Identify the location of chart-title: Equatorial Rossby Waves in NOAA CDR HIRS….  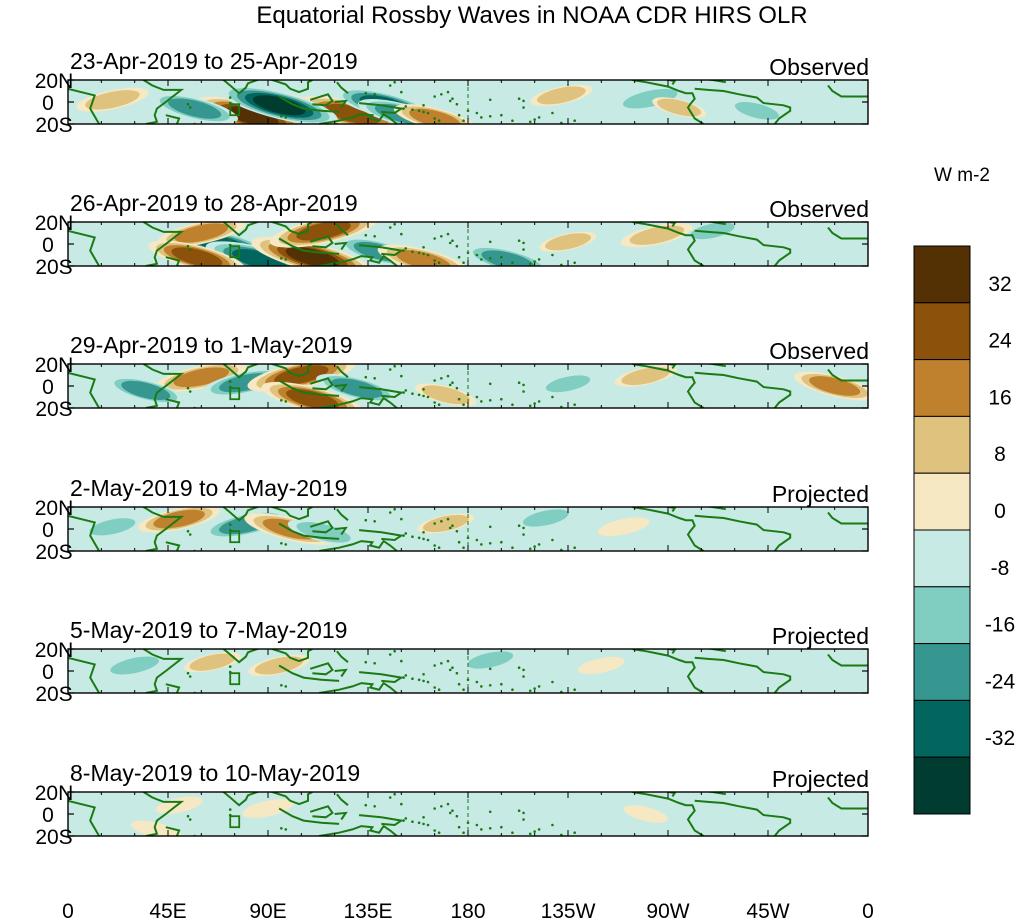
(531, 15).